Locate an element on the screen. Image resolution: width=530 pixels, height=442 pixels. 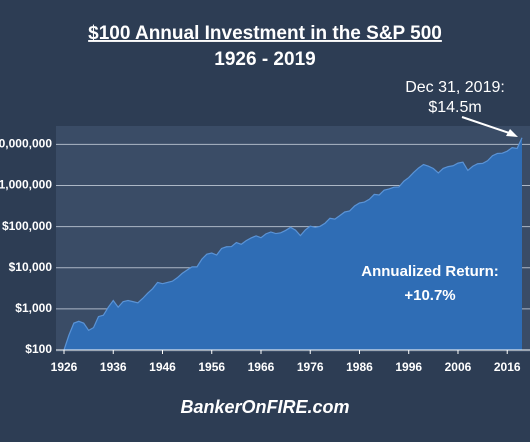
annotation-arrow is located at coordinates (487, 125).